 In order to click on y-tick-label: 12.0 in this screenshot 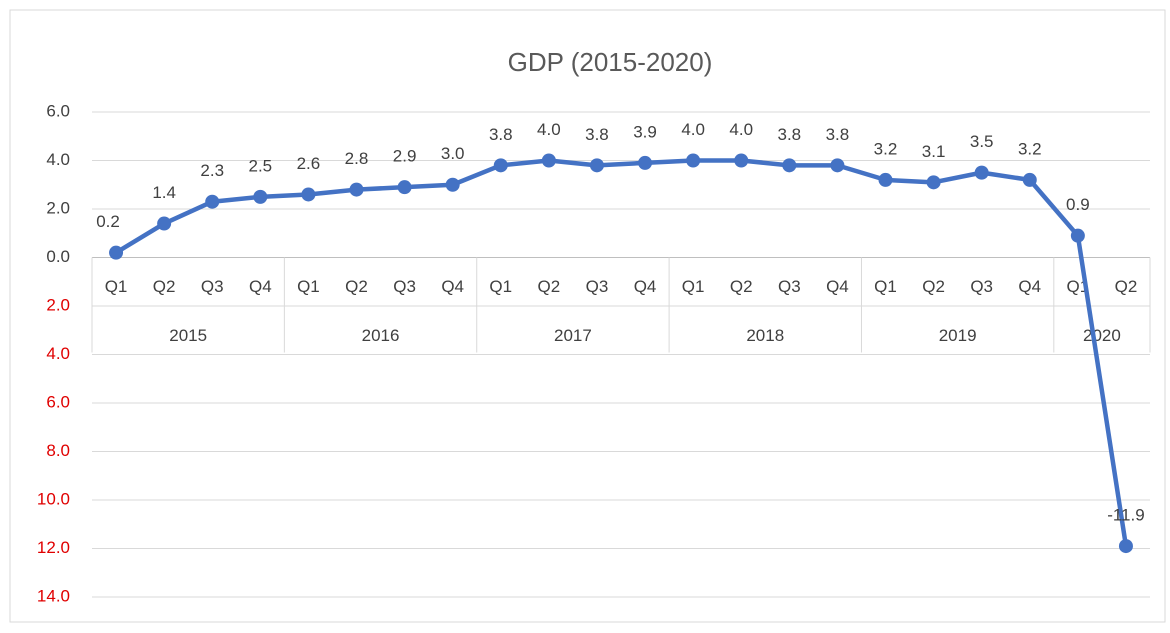, I will do `click(53, 547)`.